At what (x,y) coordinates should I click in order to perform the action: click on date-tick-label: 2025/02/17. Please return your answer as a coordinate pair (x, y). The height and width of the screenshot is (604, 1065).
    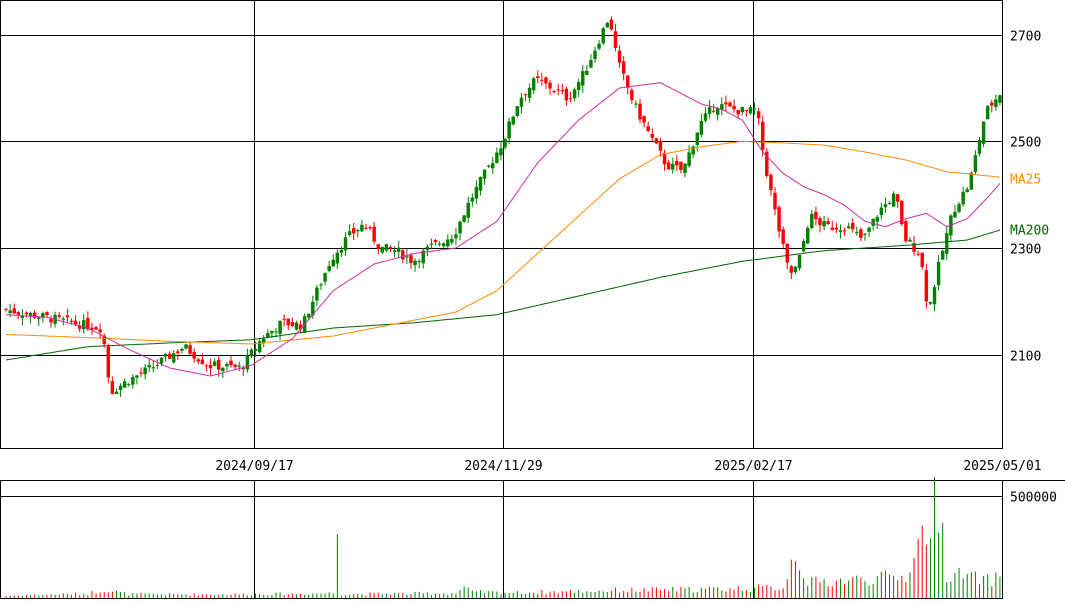
    Looking at the image, I should click on (753, 466).